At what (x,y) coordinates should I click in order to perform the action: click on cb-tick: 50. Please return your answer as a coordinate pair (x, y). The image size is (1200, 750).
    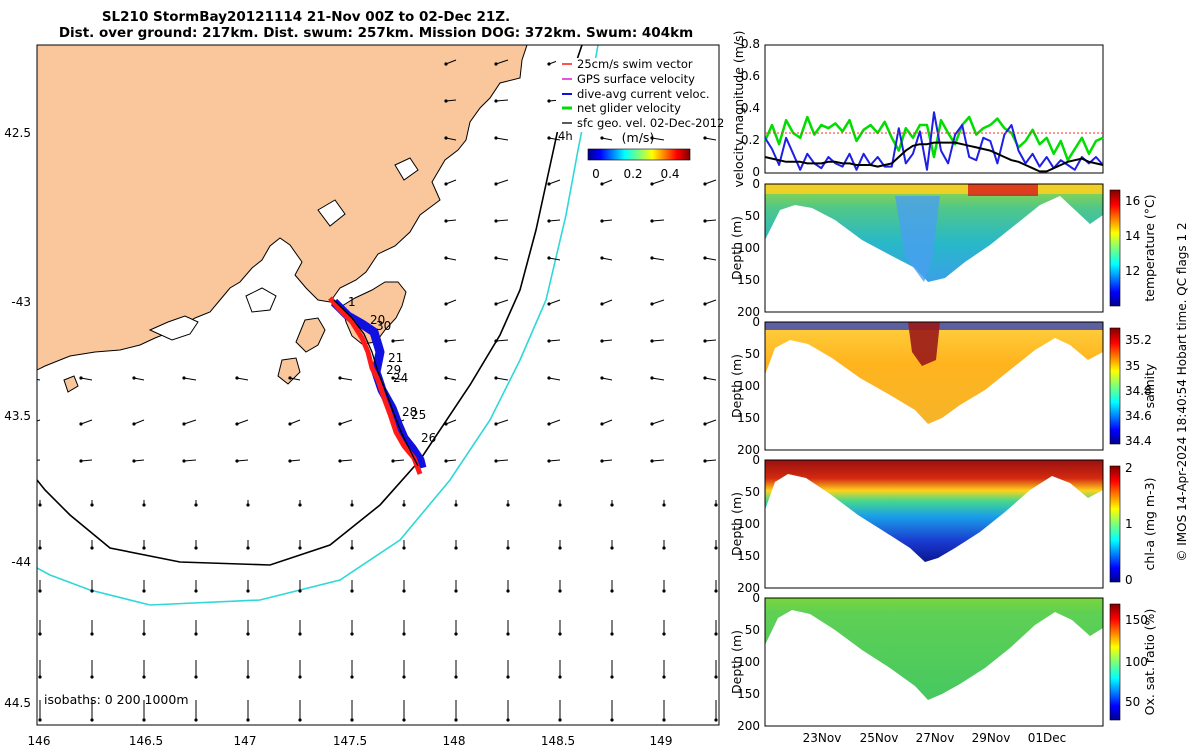
    Looking at the image, I should click on (1132, 702).